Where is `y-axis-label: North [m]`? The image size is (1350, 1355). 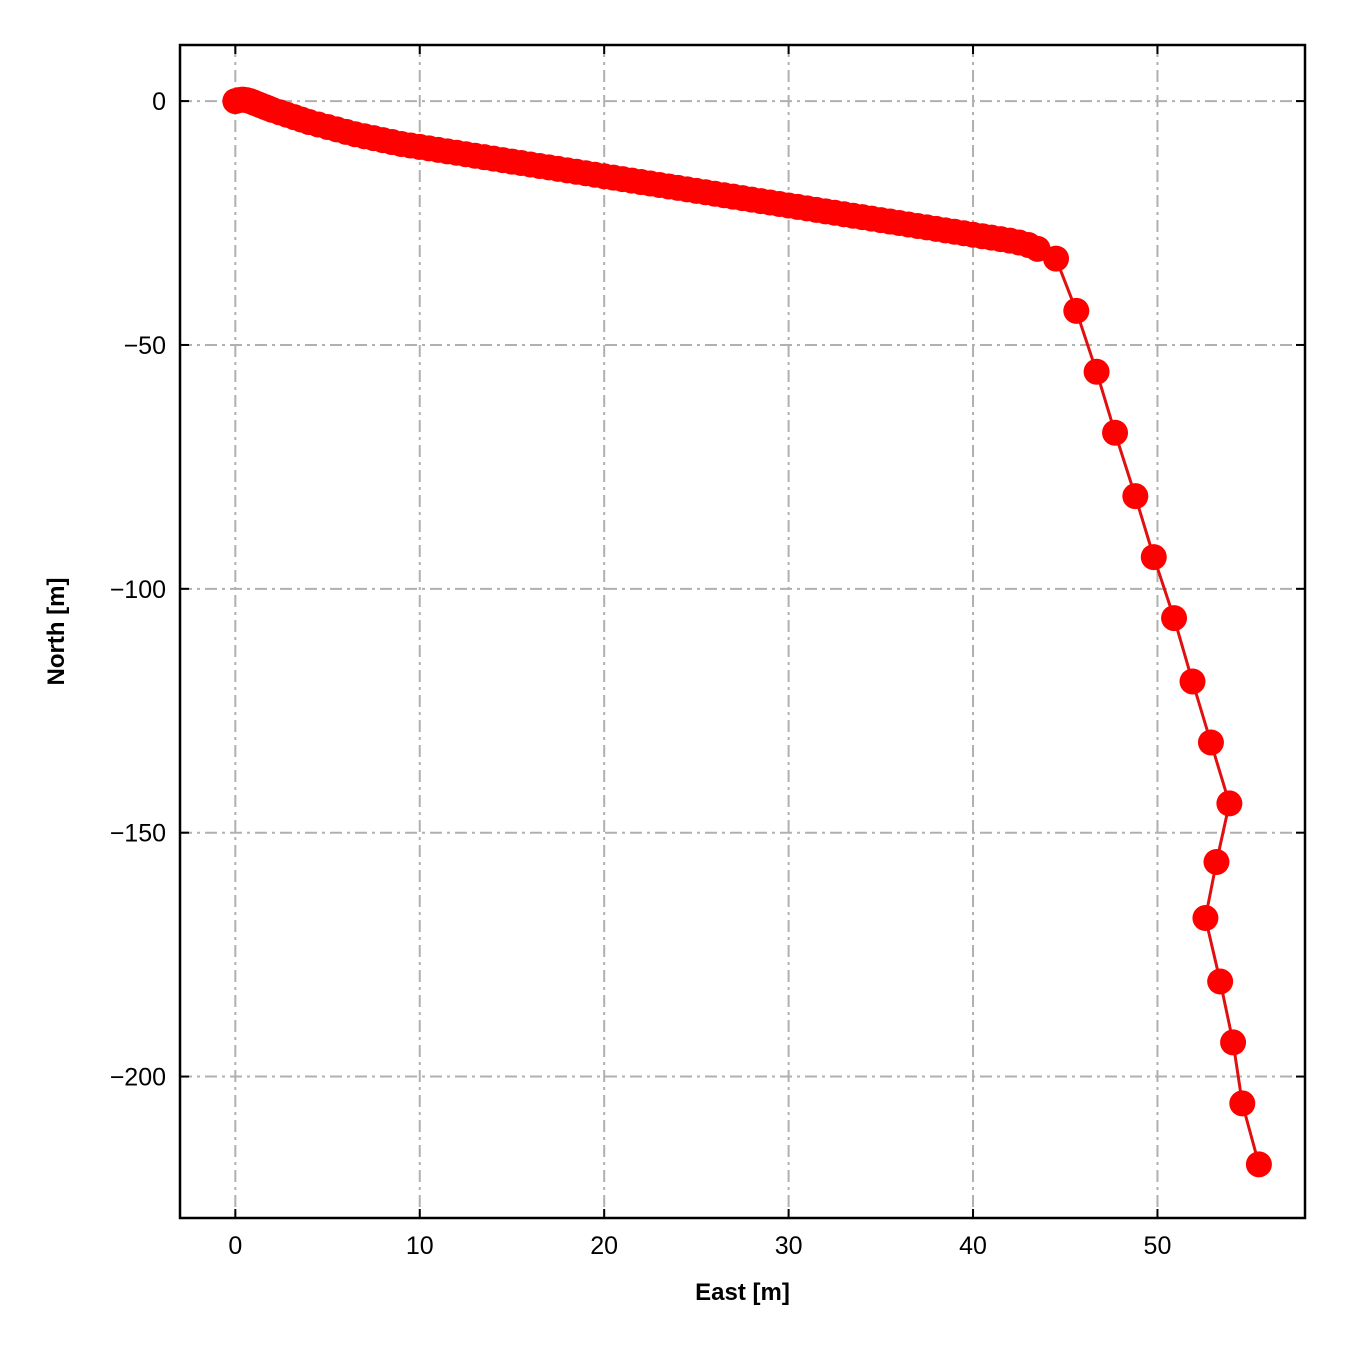 y-axis-label: North [m] is located at coordinates (56, 632).